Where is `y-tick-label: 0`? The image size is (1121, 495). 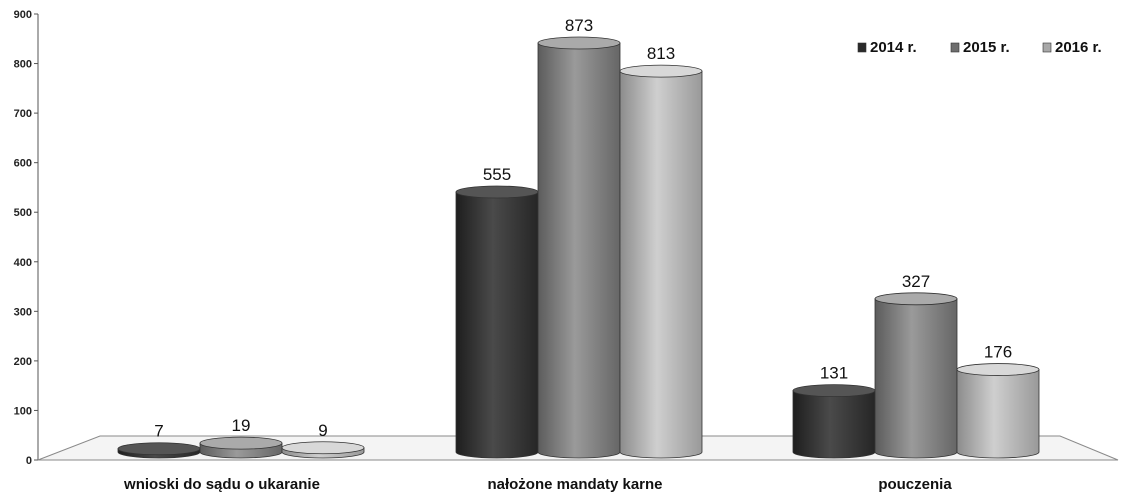 y-tick-label: 0 is located at coordinates (29, 461).